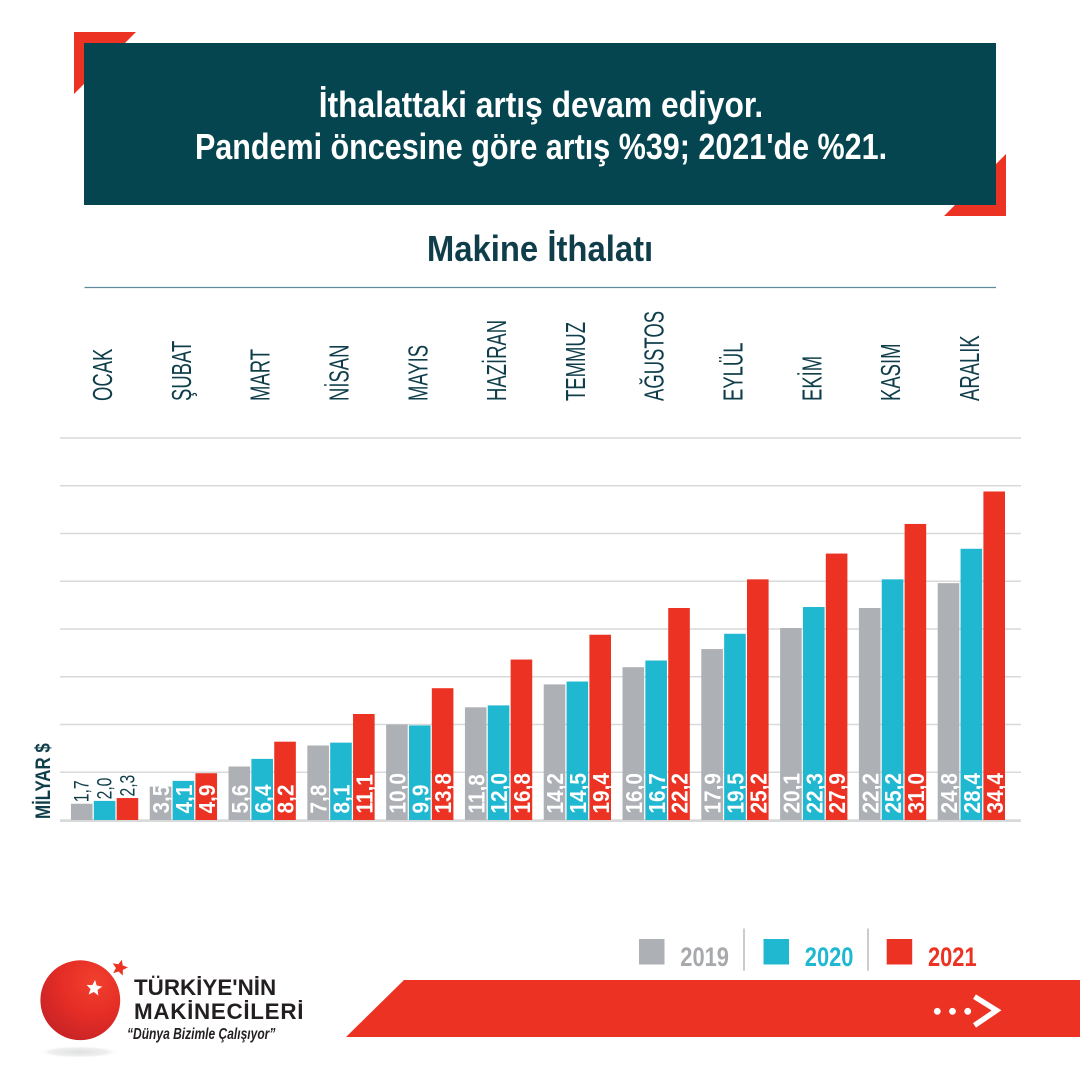  Describe the element at coordinates (205, 987) in the screenshot. I see `svg-text: TÜRKİYE'NİN` at that location.